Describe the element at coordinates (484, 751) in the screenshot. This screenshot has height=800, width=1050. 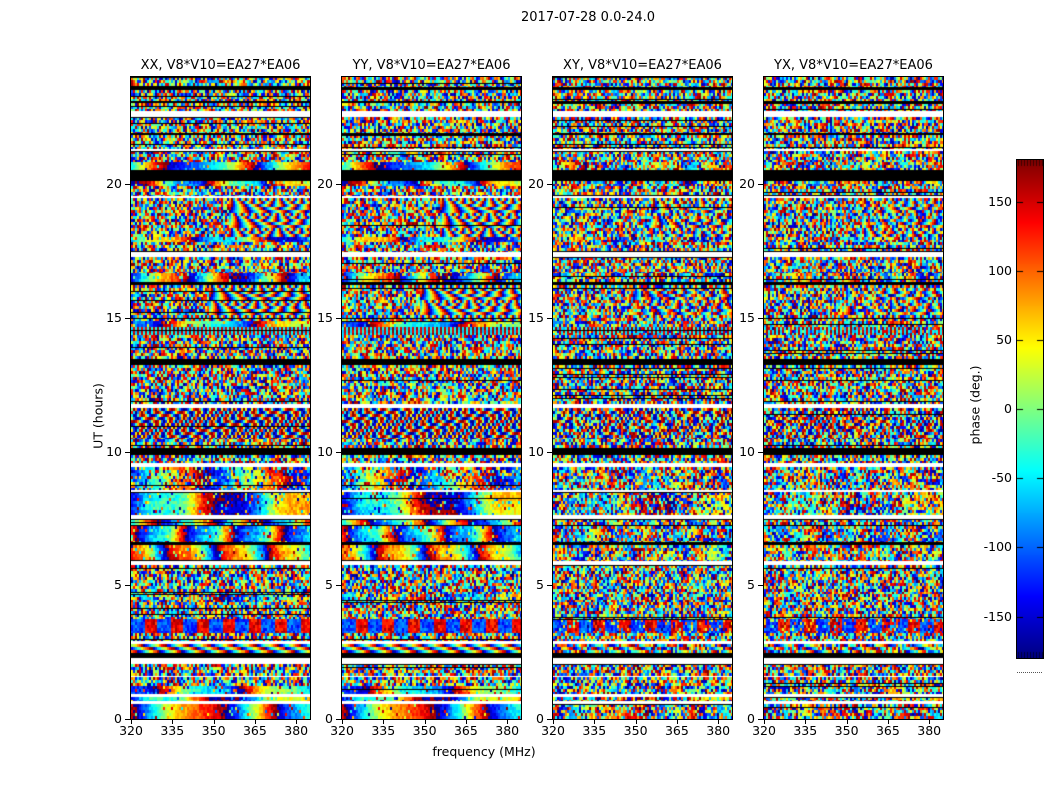
I see `x-axis-label: frequency (MHz)` at that location.